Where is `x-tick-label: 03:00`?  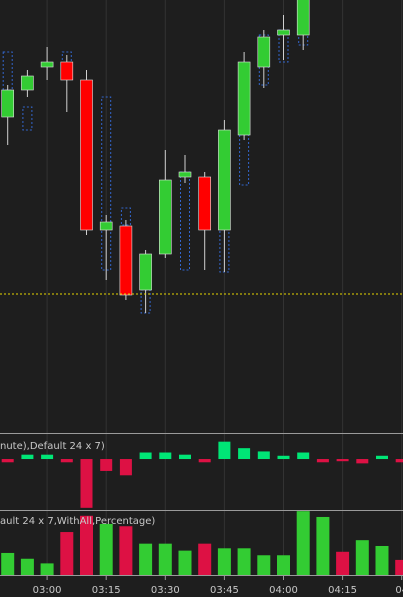
x-tick-label: 03:00 is located at coordinates (47, 590).